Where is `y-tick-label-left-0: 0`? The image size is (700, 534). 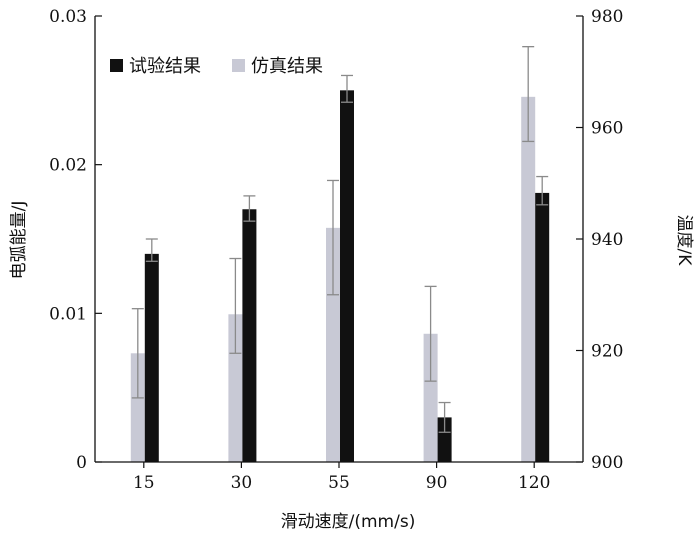
y-tick-label-left-0: 0 is located at coordinates (81, 463).